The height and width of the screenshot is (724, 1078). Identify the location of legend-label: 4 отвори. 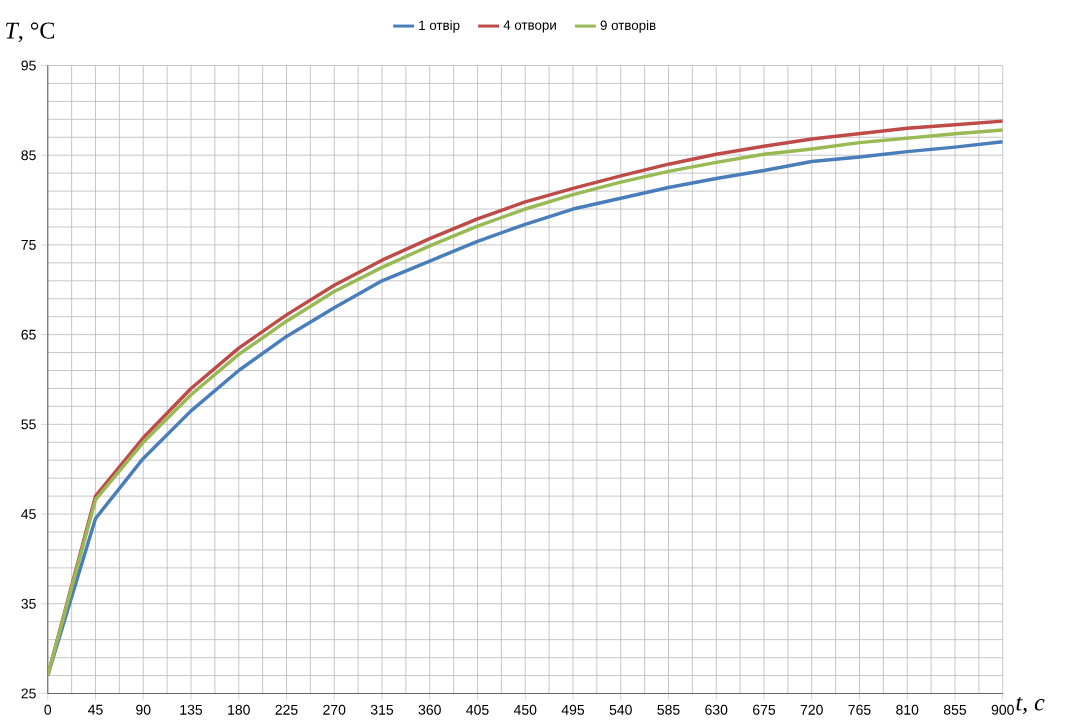
(529, 26).